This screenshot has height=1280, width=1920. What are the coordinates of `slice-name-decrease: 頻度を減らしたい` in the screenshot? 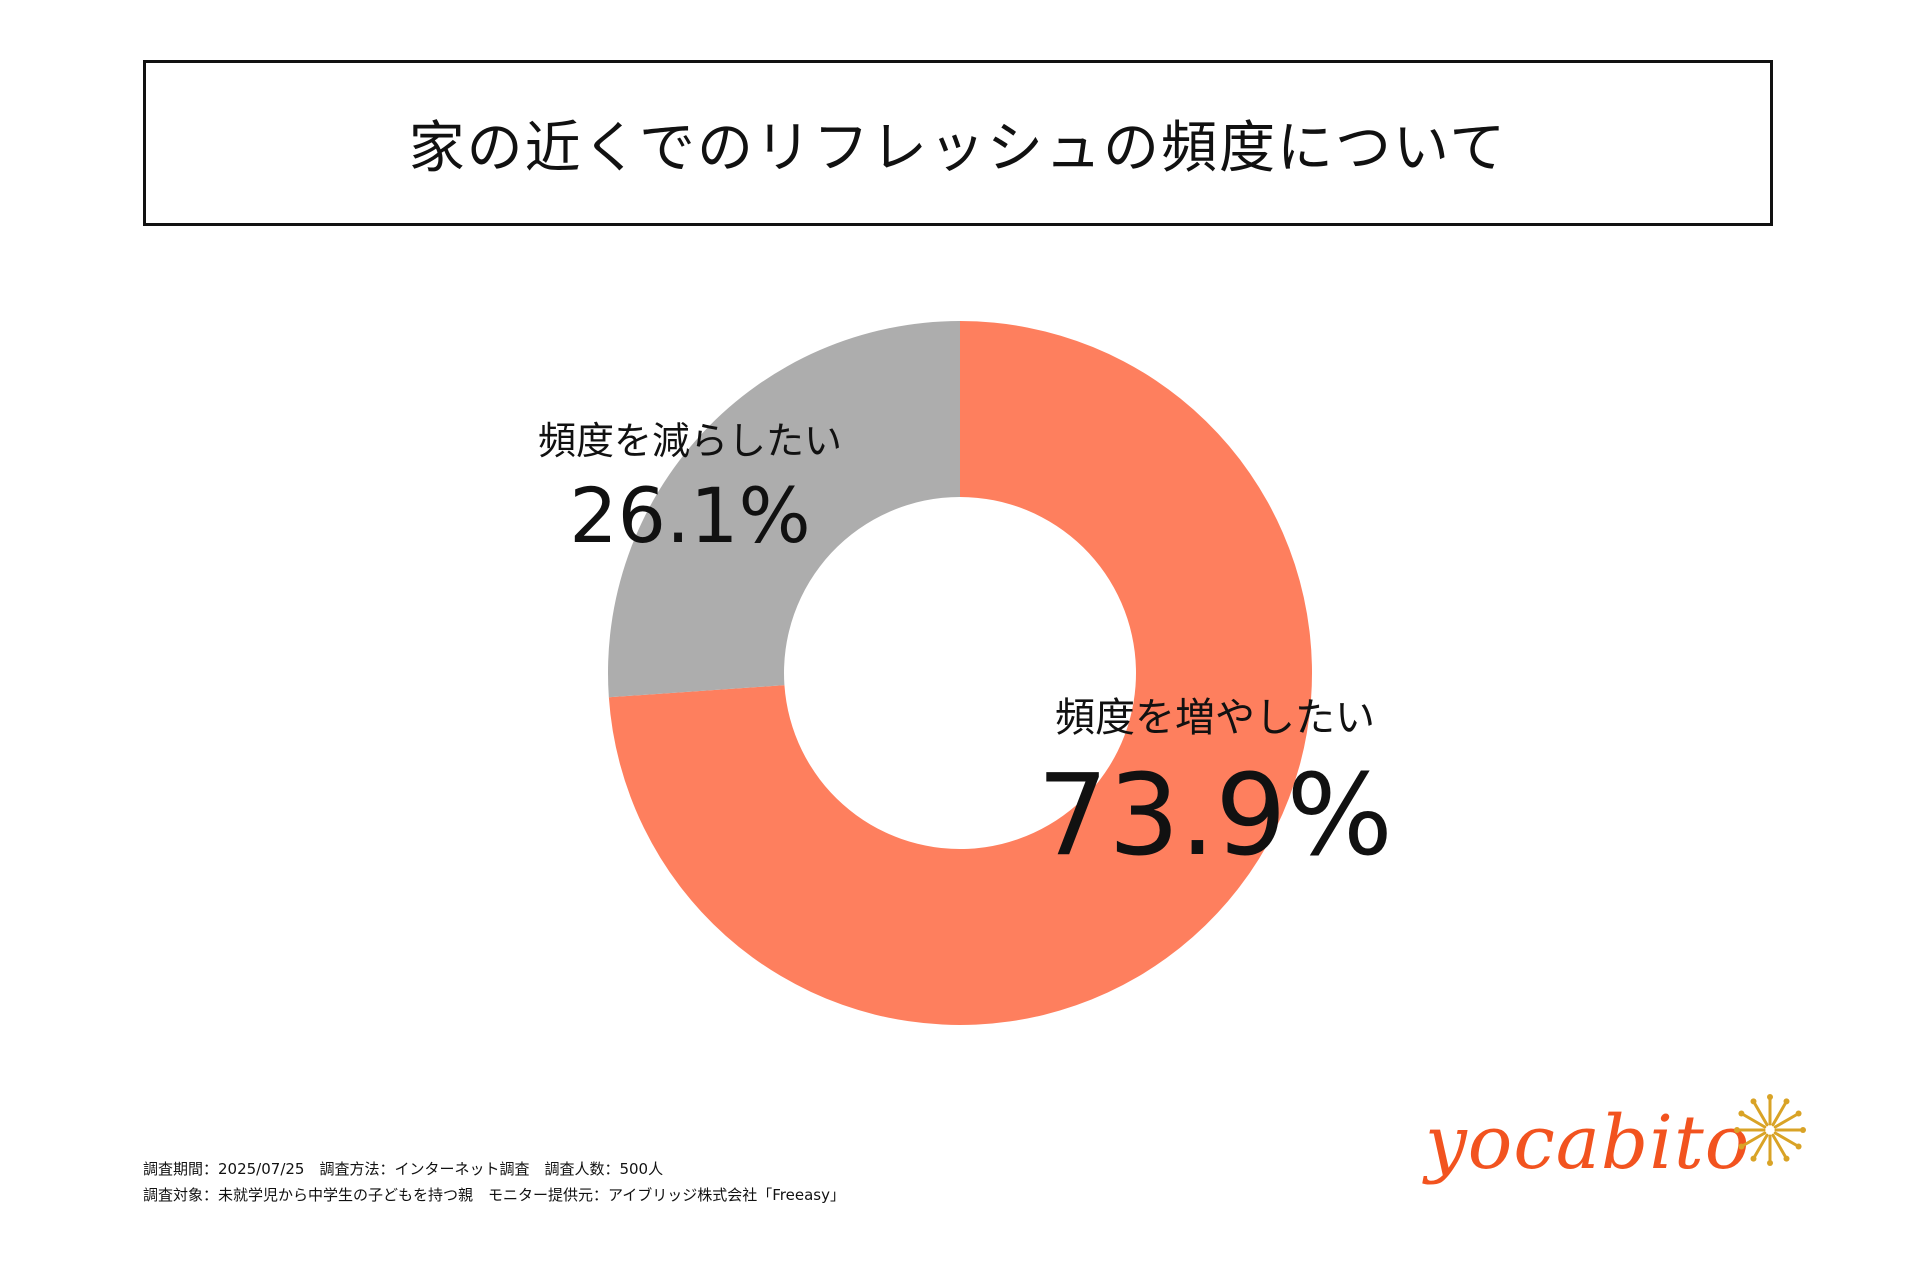 It's located at (689, 441).